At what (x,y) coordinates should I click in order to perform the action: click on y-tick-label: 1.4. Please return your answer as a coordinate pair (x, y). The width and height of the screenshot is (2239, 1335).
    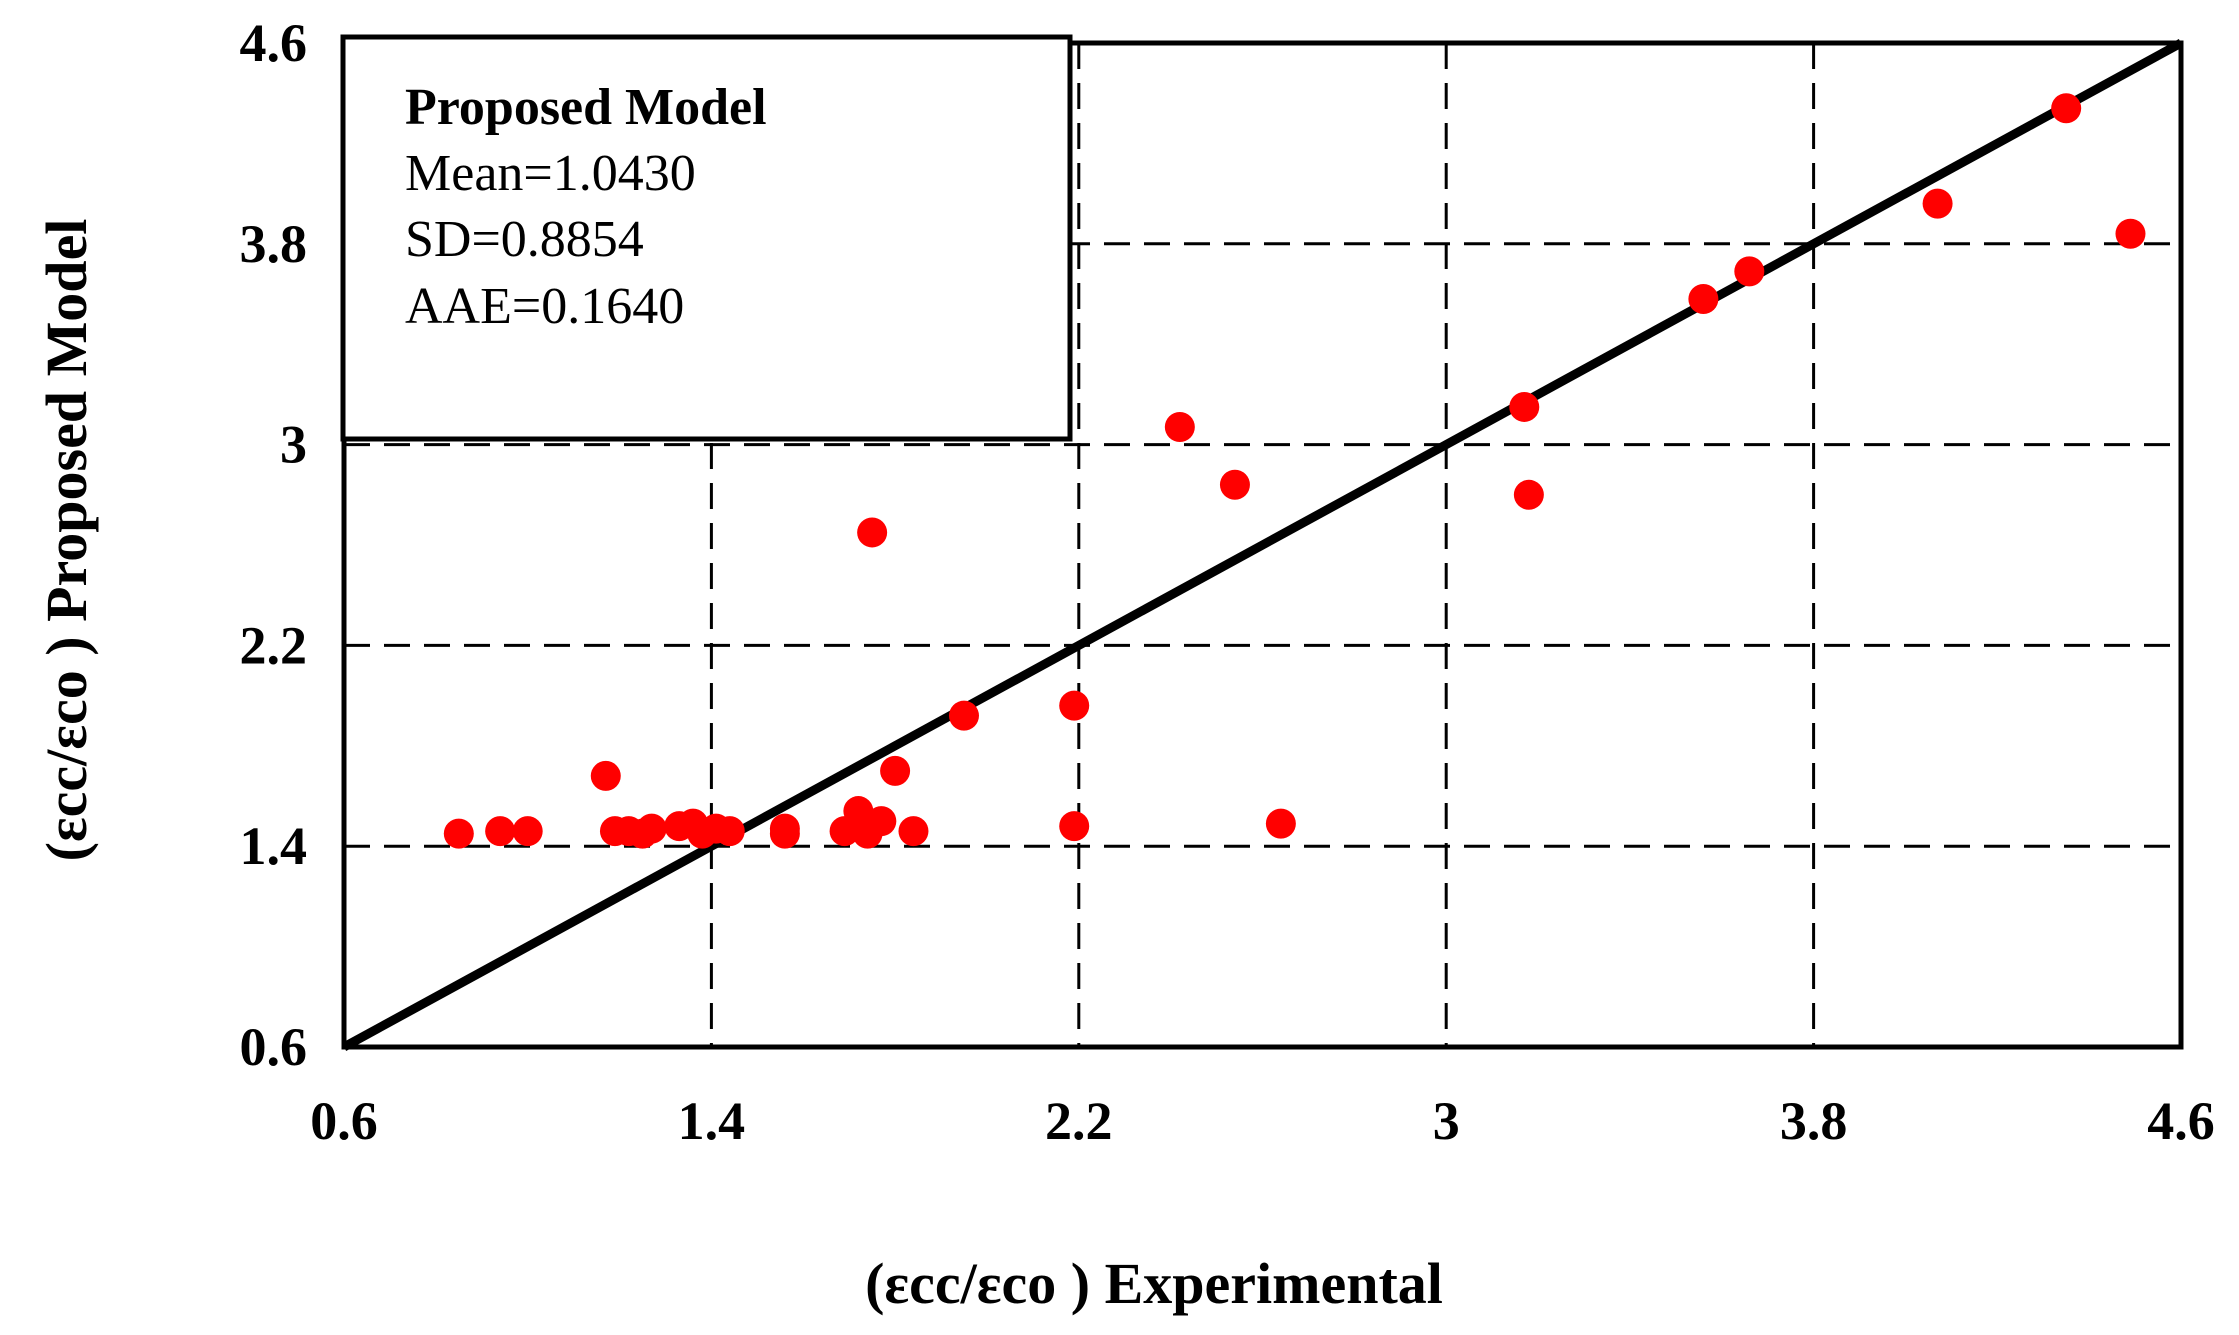
    Looking at the image, I should click on (274, 846).